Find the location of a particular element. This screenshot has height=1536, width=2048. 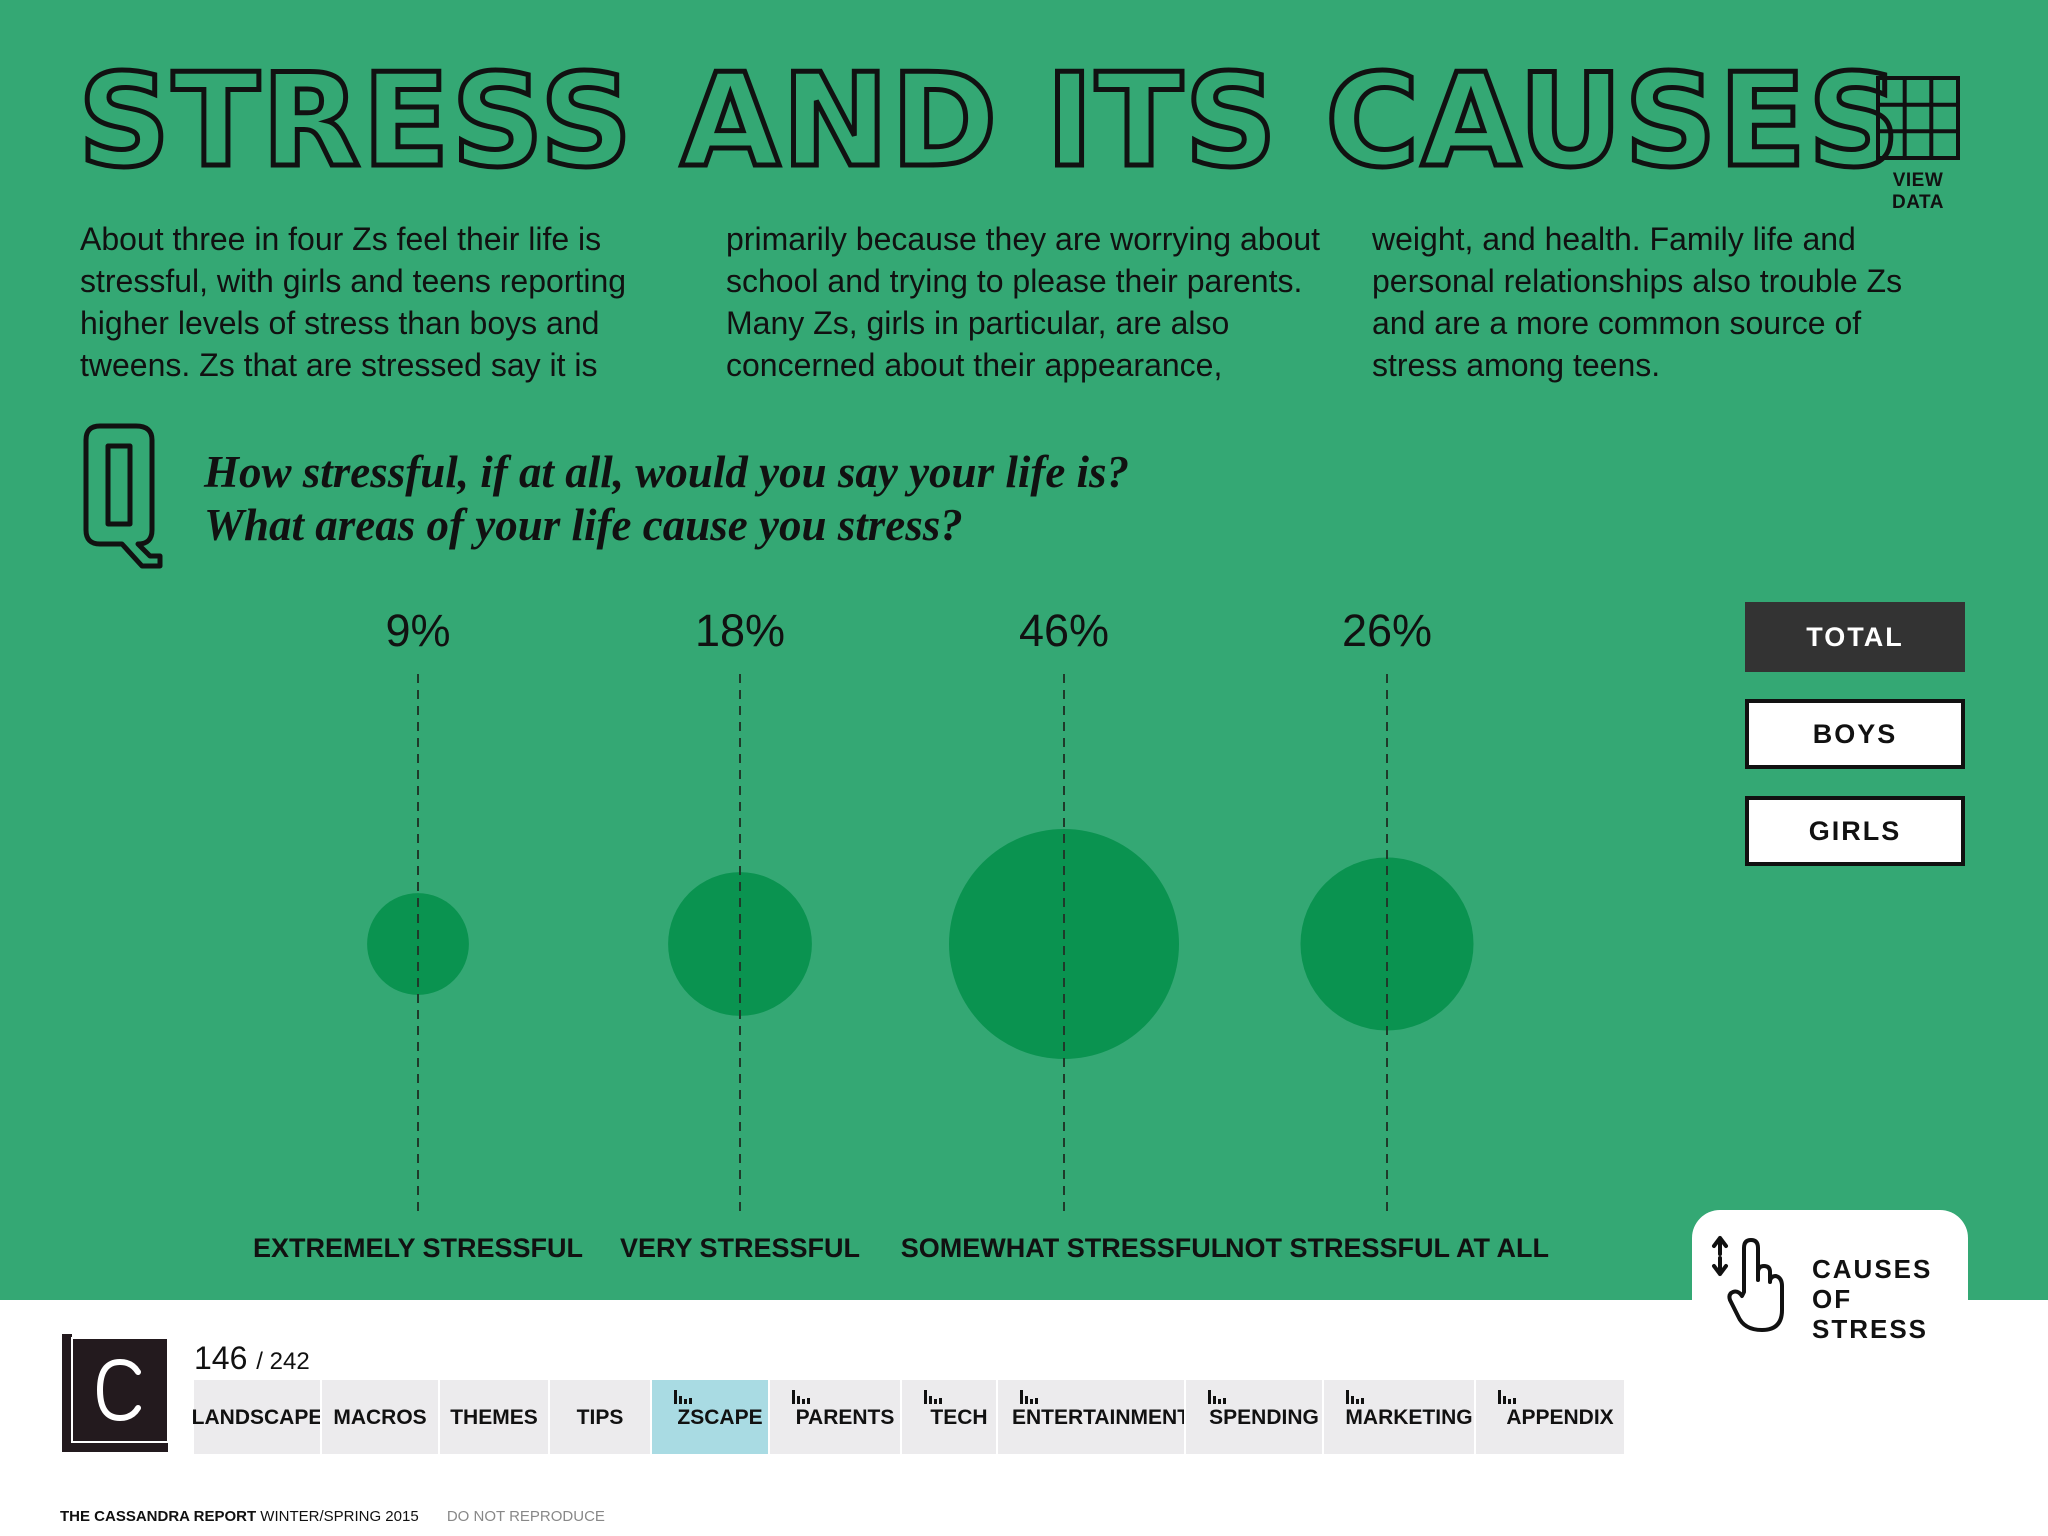

tab-zscape: ZSCAPE is located at coordinates (709, 1417).